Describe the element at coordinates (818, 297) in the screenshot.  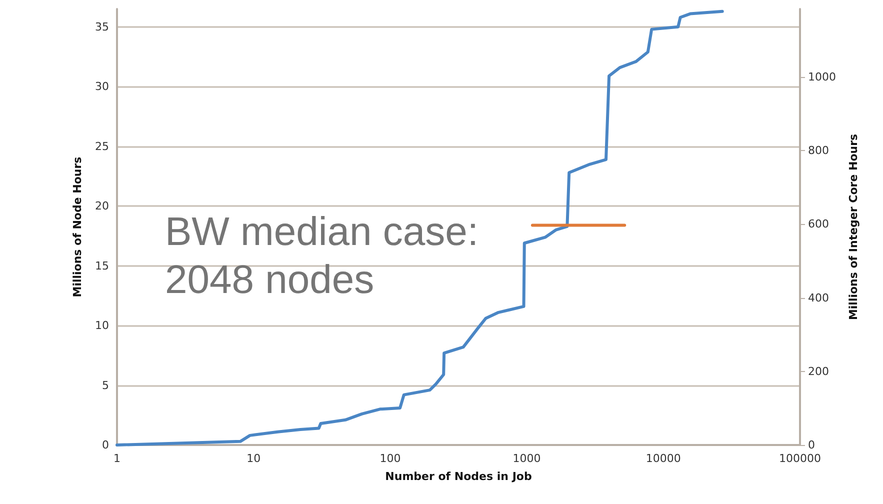
I see `y2-tick-label: 400` at that location.